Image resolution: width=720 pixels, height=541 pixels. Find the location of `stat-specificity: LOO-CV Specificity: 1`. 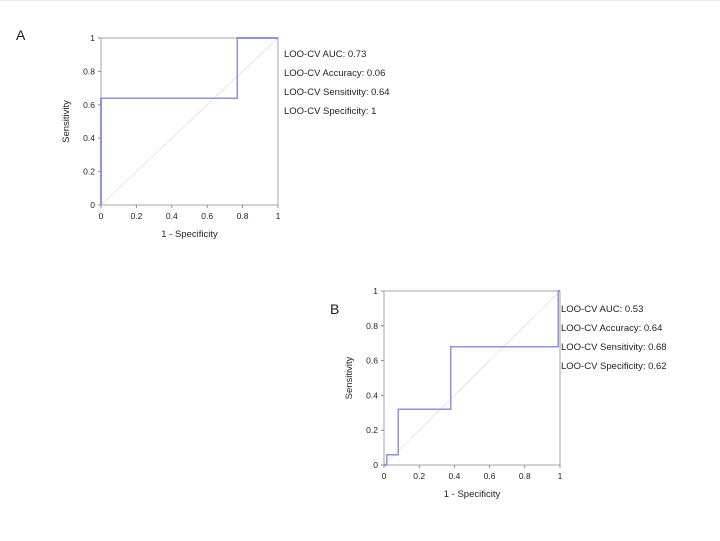

stat-specificity: LOO-CV Specificity: 1 is located at coordinates (330, 111).